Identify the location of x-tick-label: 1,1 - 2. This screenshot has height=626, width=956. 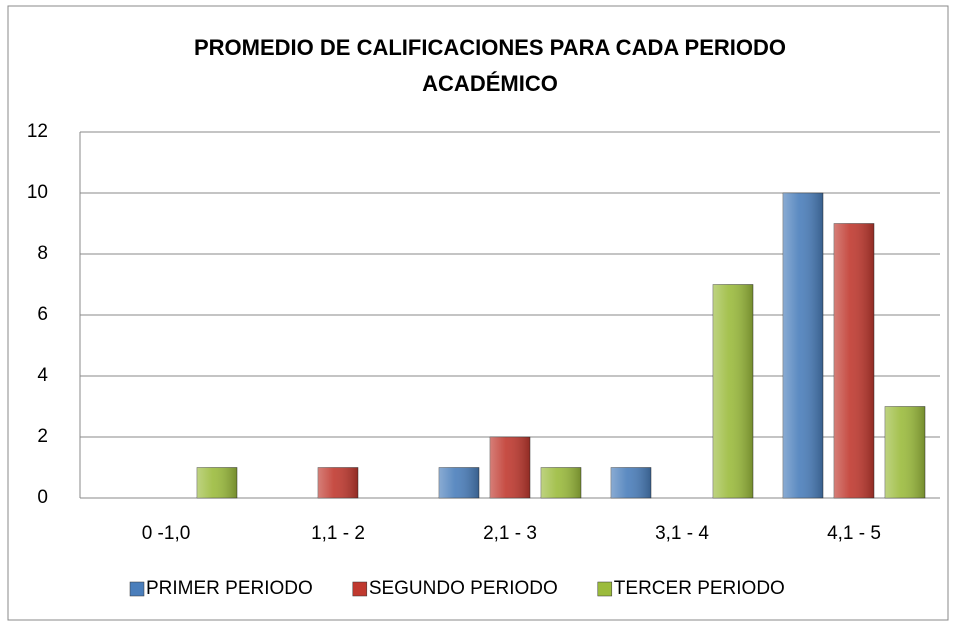
(338, 533).